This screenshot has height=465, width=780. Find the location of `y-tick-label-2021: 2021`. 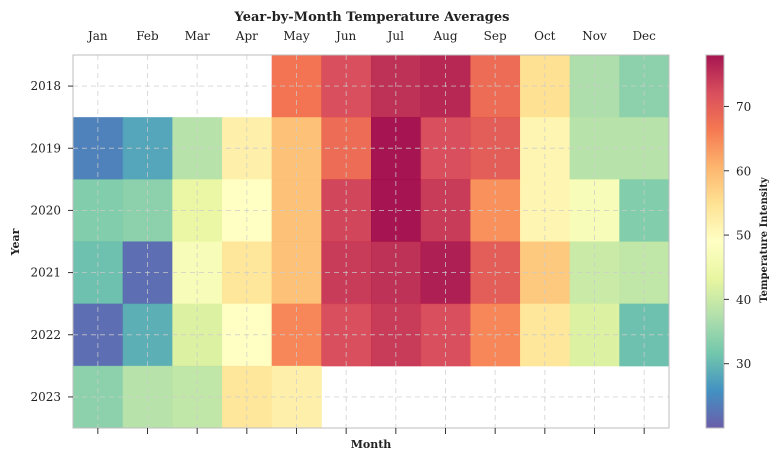

y-tick-label-2021: 2021 is located at coordinates (45, 273).